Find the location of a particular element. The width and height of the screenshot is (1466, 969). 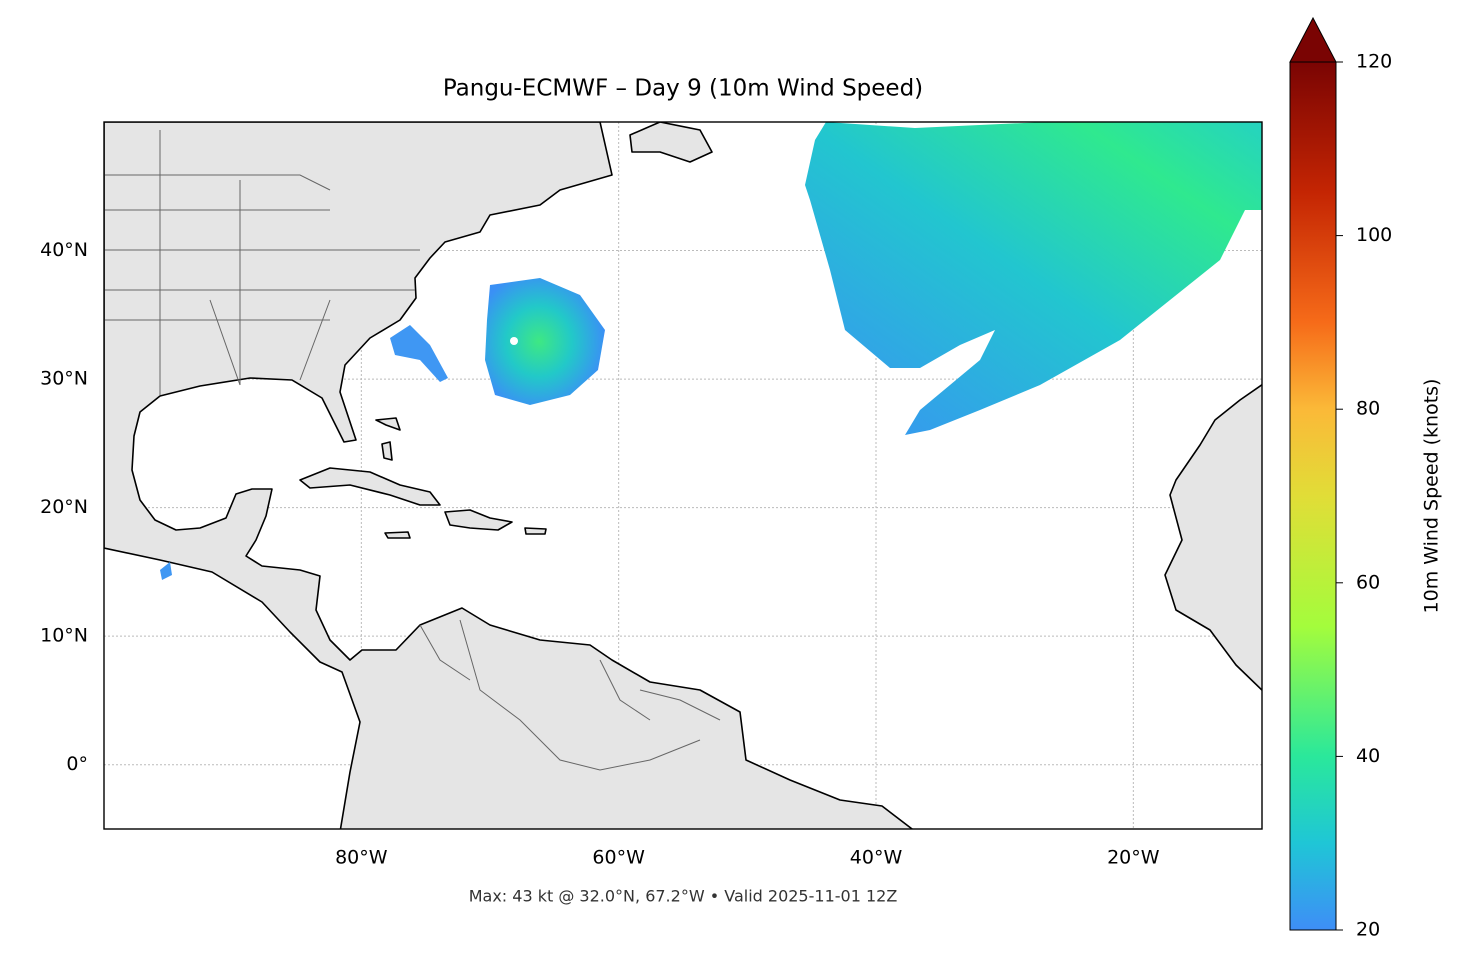

bahamas is located at coordinates (388, 439).